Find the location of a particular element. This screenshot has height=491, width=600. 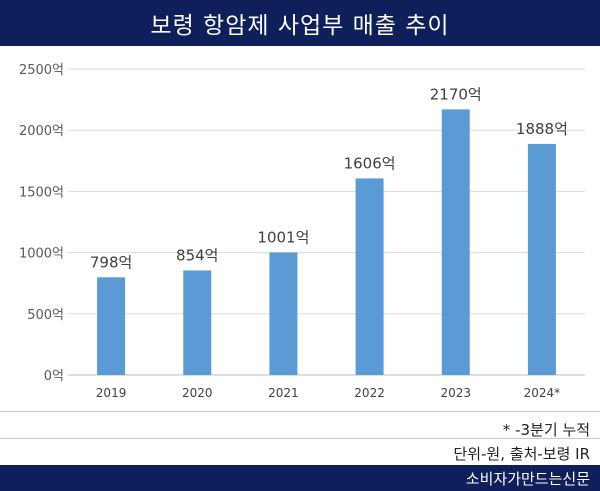

x-tick-label: 2019 is located at coordinates (111, 393).